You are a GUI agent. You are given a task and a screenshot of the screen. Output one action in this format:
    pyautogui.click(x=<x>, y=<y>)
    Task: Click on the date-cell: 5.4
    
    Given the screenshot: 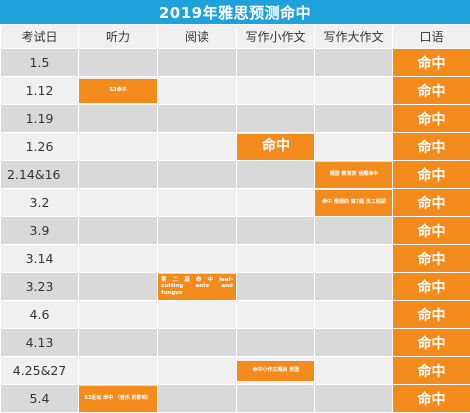 What is the action you would take?
    pyautogui.click(x=40, y=399)
    